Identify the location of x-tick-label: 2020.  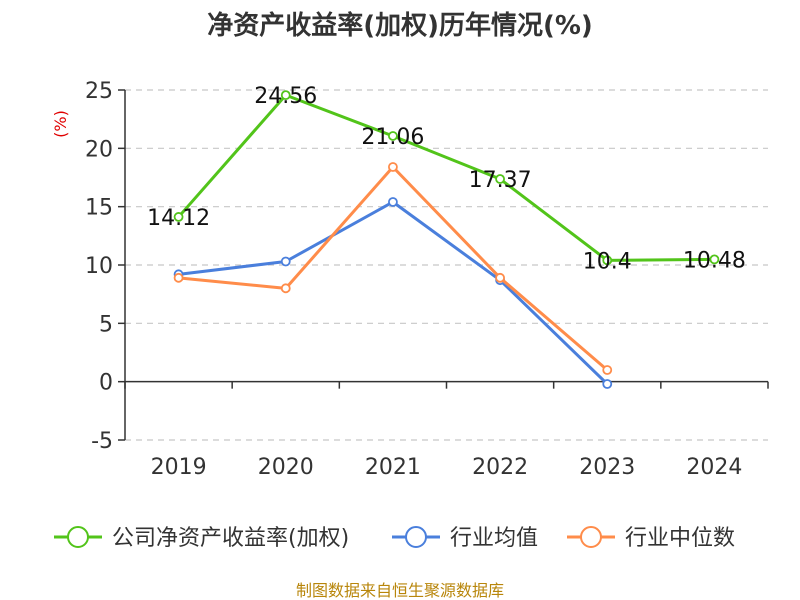
(286, 467).